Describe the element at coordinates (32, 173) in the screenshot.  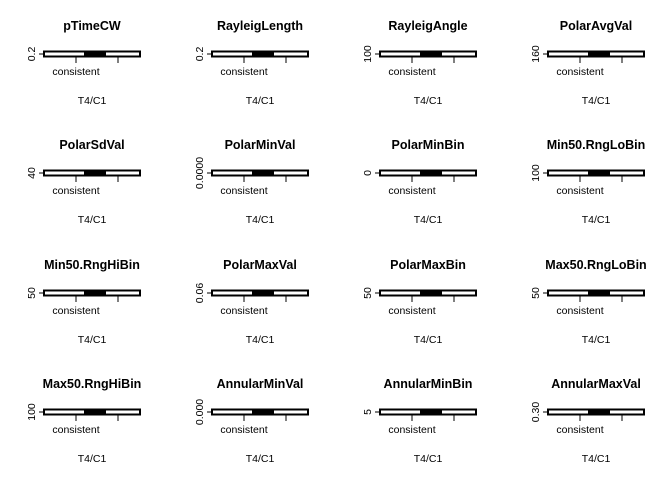
I see `y-tick-label: 40` at that location.